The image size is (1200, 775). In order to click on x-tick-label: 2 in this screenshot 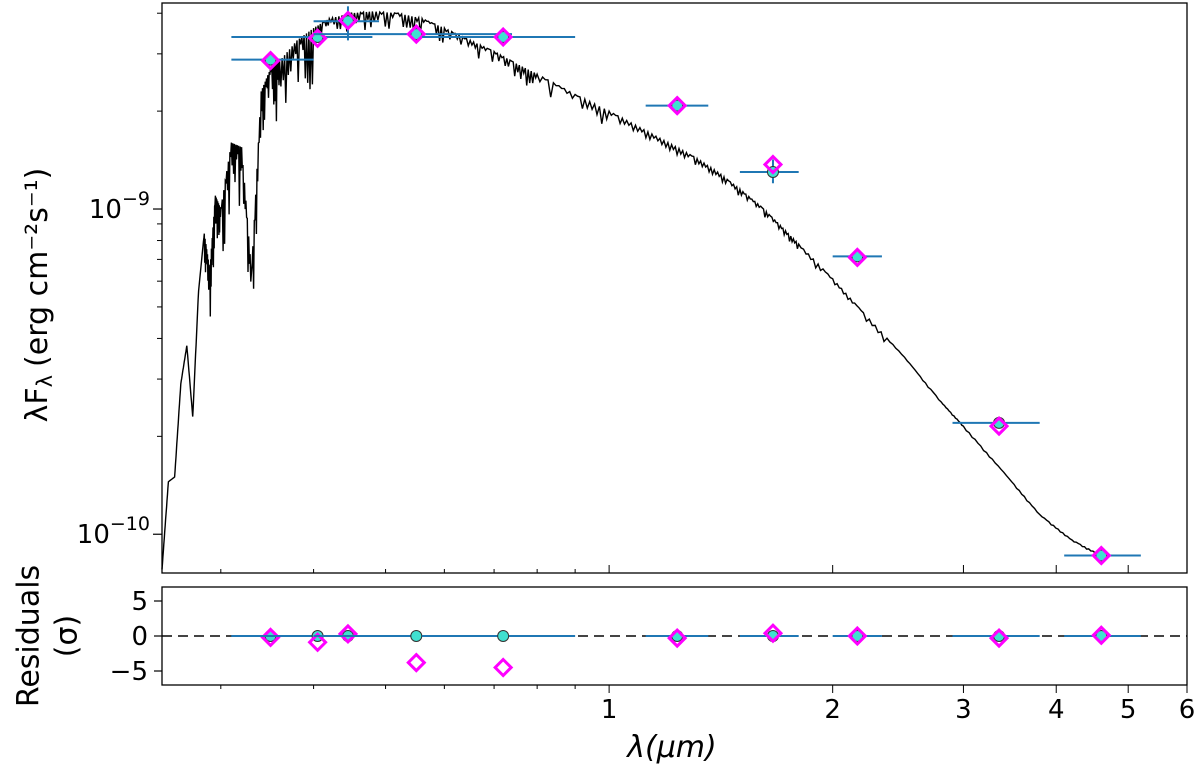, I will do `click(832, 710)`.